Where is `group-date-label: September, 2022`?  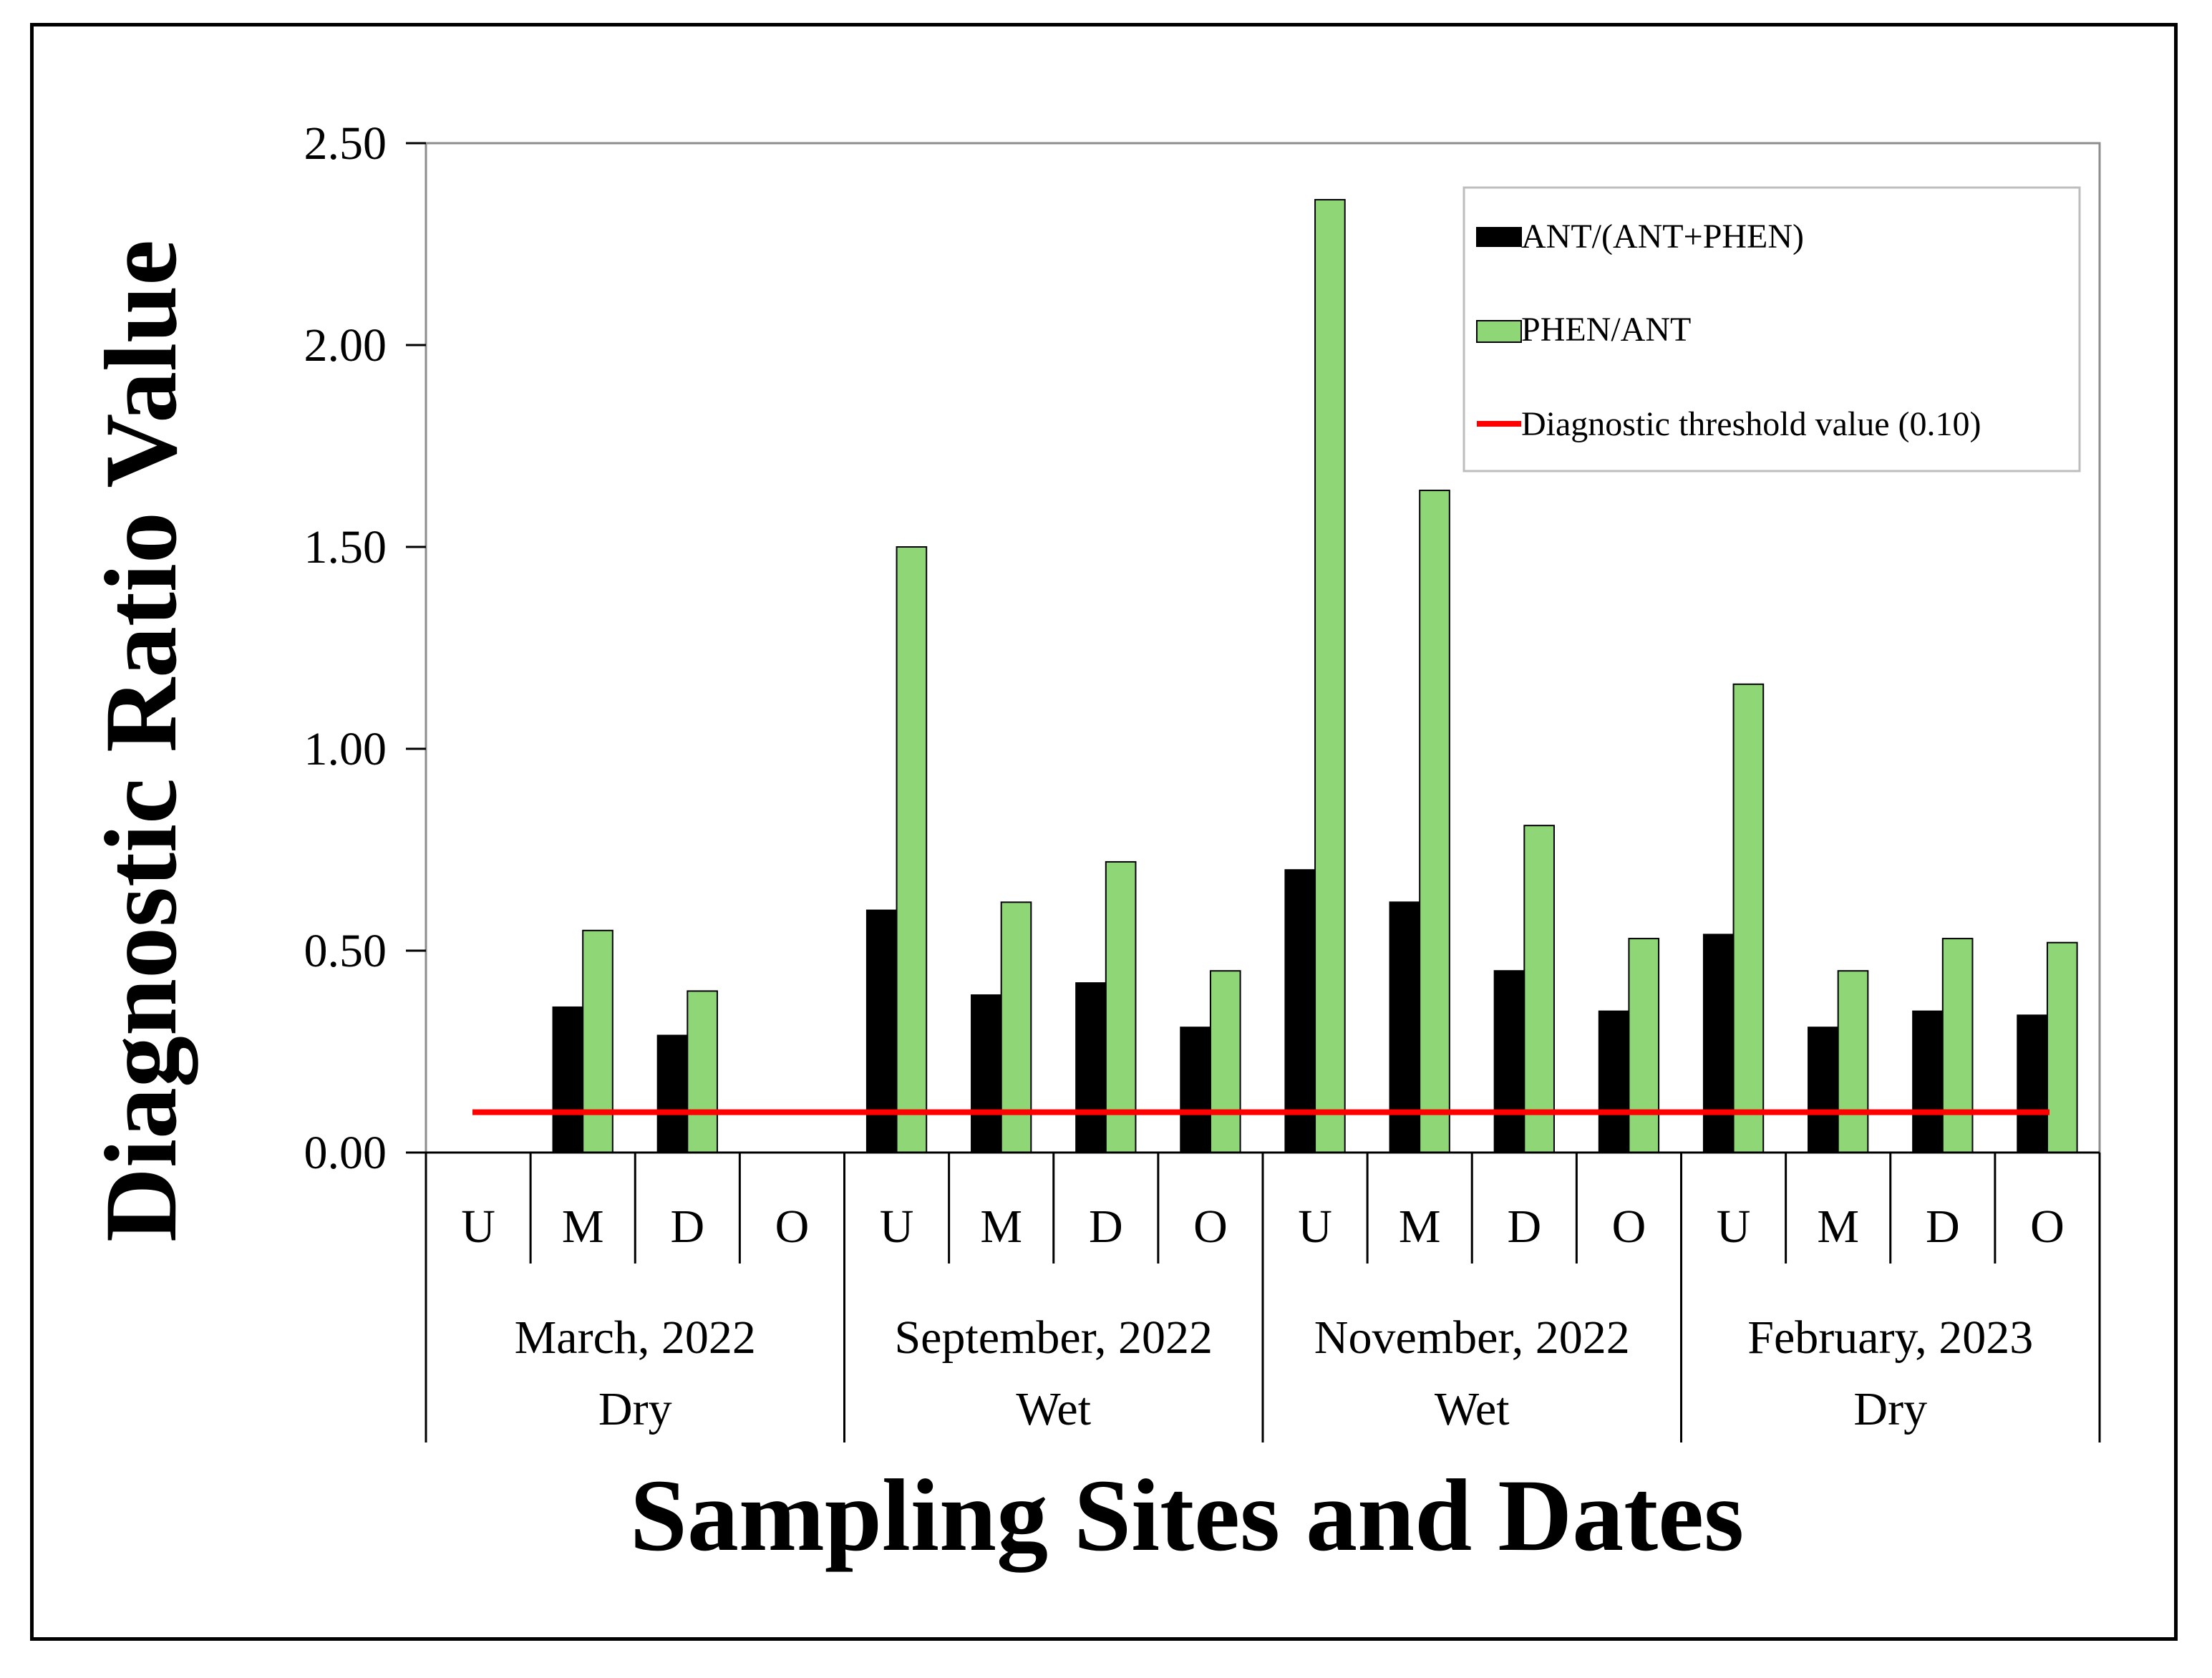 group-date-label: September, 2022 is located at coordinates (1054, 1337).